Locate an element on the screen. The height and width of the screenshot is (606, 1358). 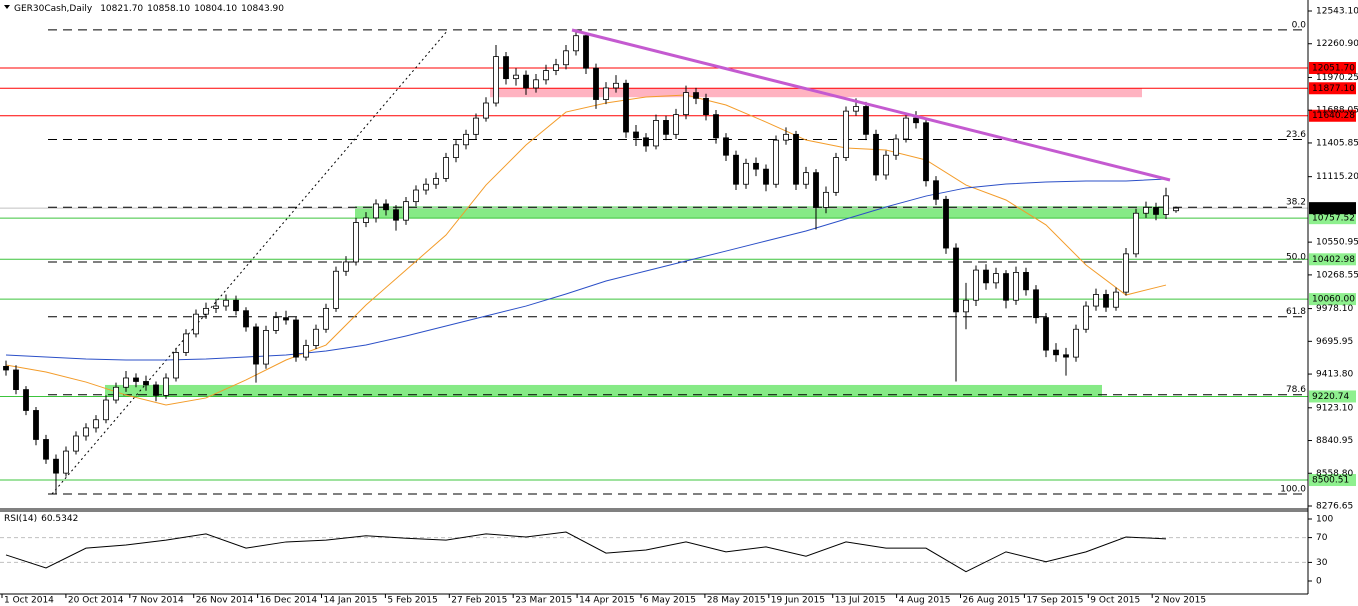
rsi-panel: 100 70 30 0 is located at coordinates (666, 551).